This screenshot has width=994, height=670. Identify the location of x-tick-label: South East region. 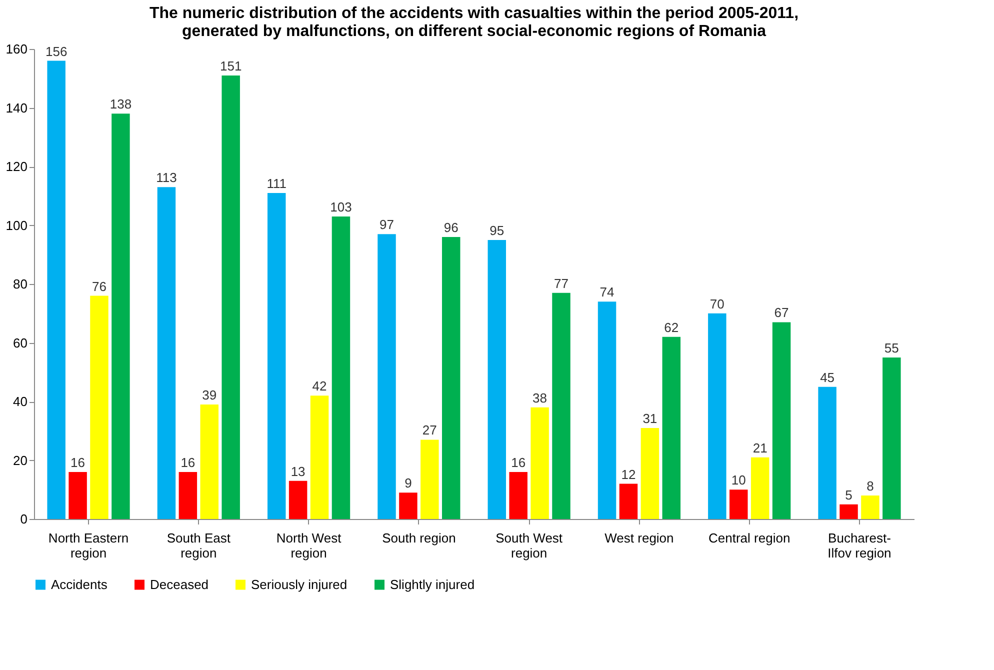
(198, 545).